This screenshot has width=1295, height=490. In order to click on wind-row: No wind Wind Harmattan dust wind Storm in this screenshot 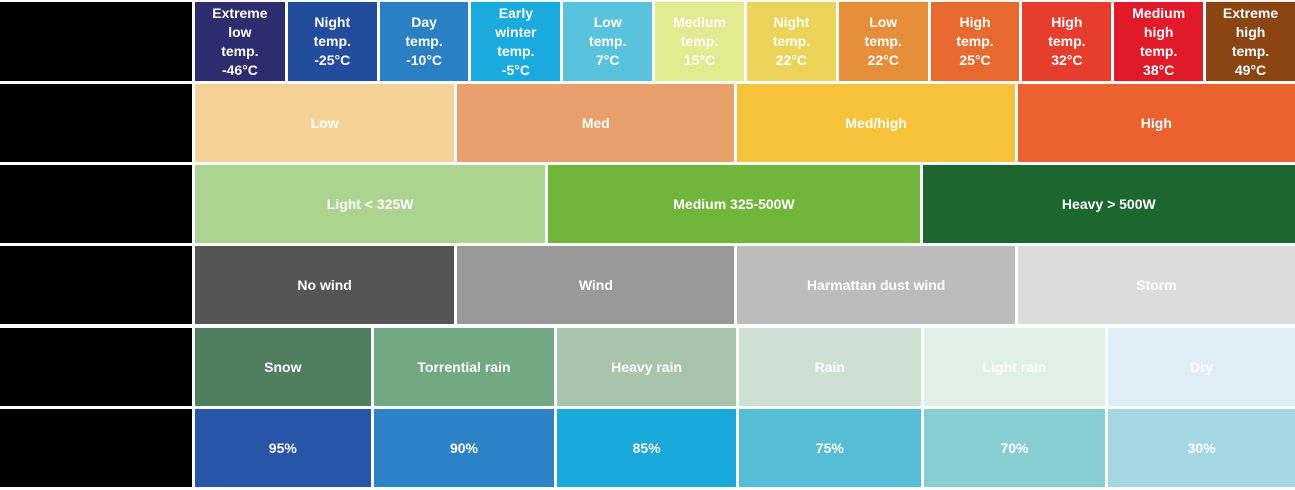, I will do `click(745, 285)`.